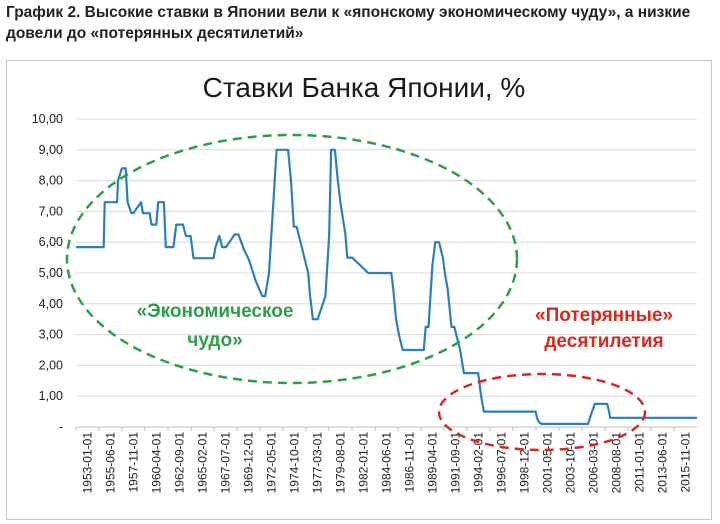  Describe the element at coordinates (88, 463) in the screenshot. I see `x-tick-label: 1953-01-01` at that location.